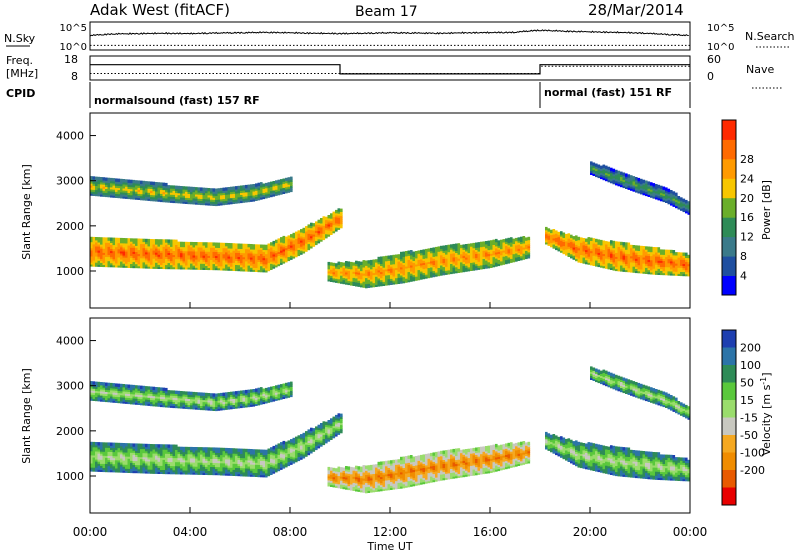 This screenshot has width=800, height=554. What do you see at coordinates (73, 47) in the screenshot?
I see `nsky-tick-bottom: 10^0` at bounding box center [73, 47].